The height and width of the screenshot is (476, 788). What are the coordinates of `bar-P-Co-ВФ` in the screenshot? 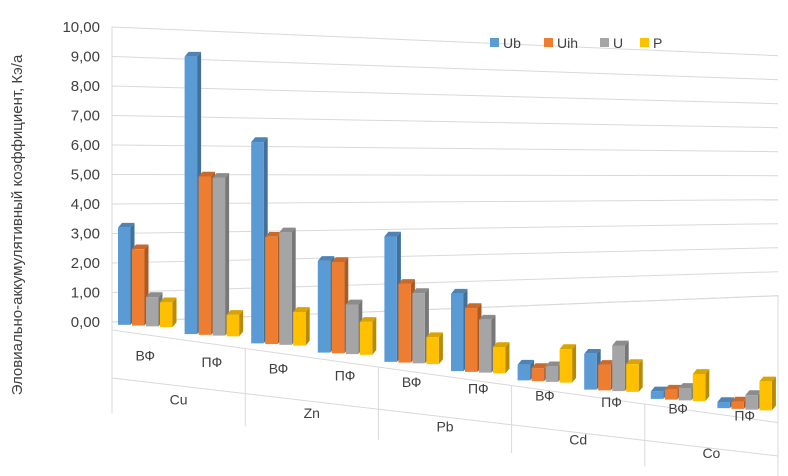 It's located at (701, 385).